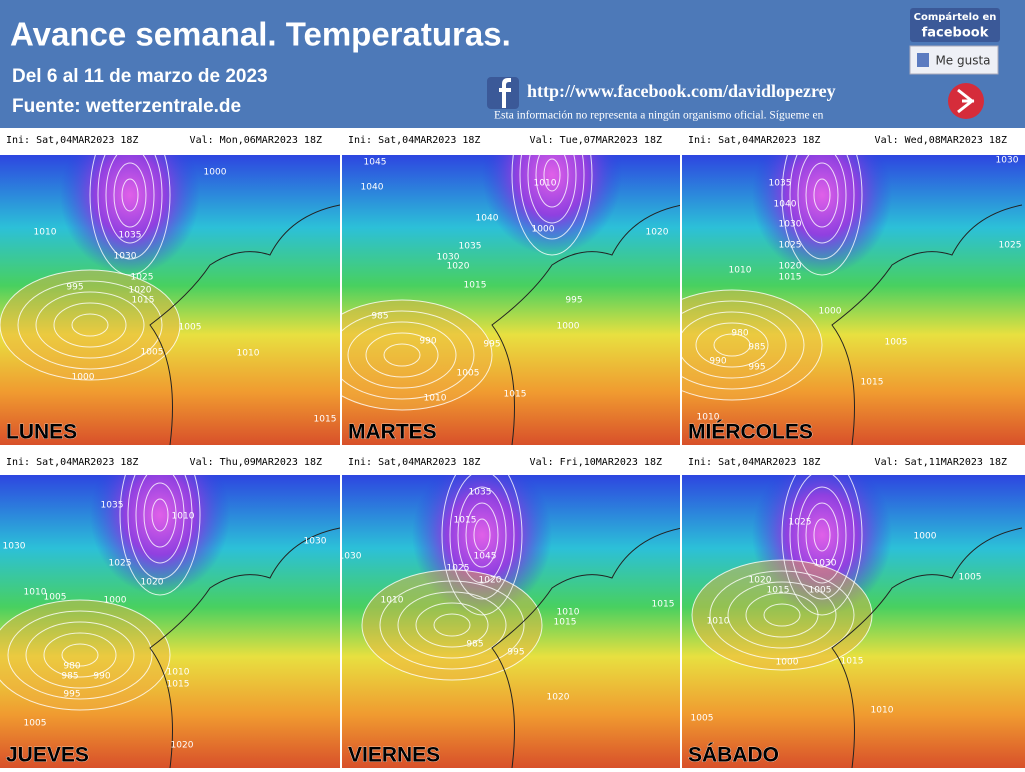 Image resolution: width=1025 pixels, height=772 pixels. What do you see at coordinates (392, 432) in the screenshot?
I see `day-label: MARTES` at bounding box center [392, 432].